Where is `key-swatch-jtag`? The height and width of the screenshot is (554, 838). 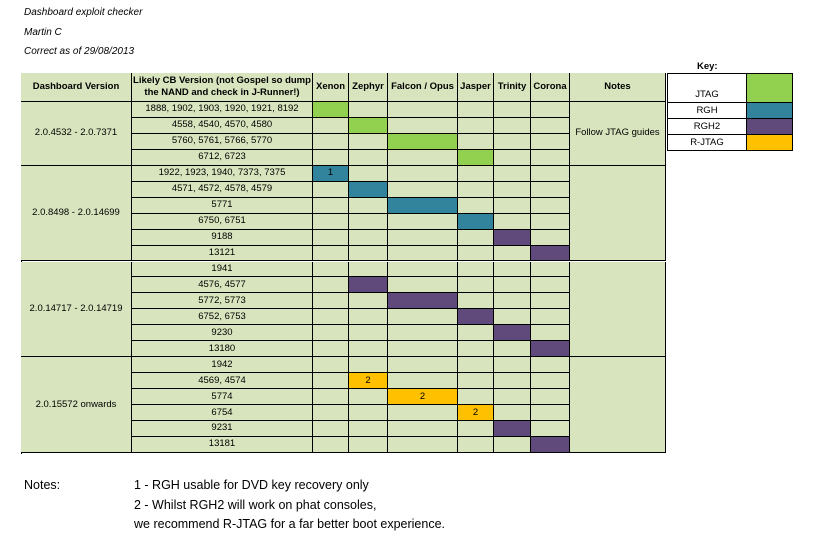 key-swatch-jtag is located at coordinates (769, 88).